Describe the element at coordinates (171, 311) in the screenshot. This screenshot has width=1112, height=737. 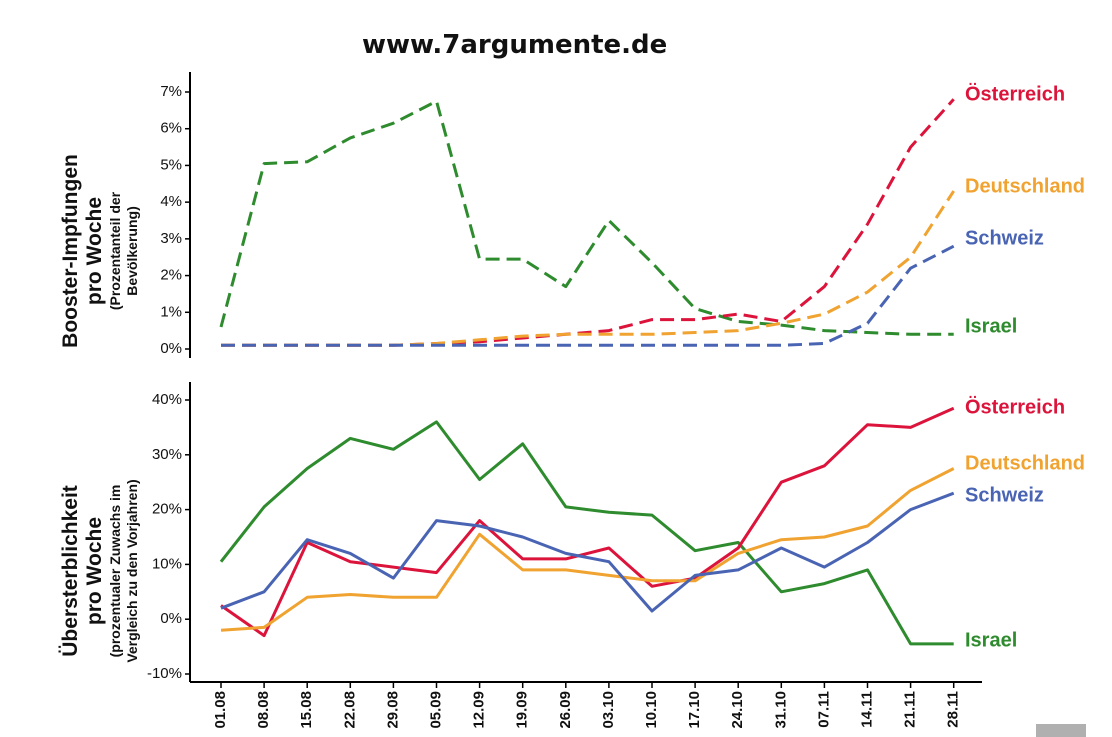
I see `booster-y-tick-label: 1%` at that location.